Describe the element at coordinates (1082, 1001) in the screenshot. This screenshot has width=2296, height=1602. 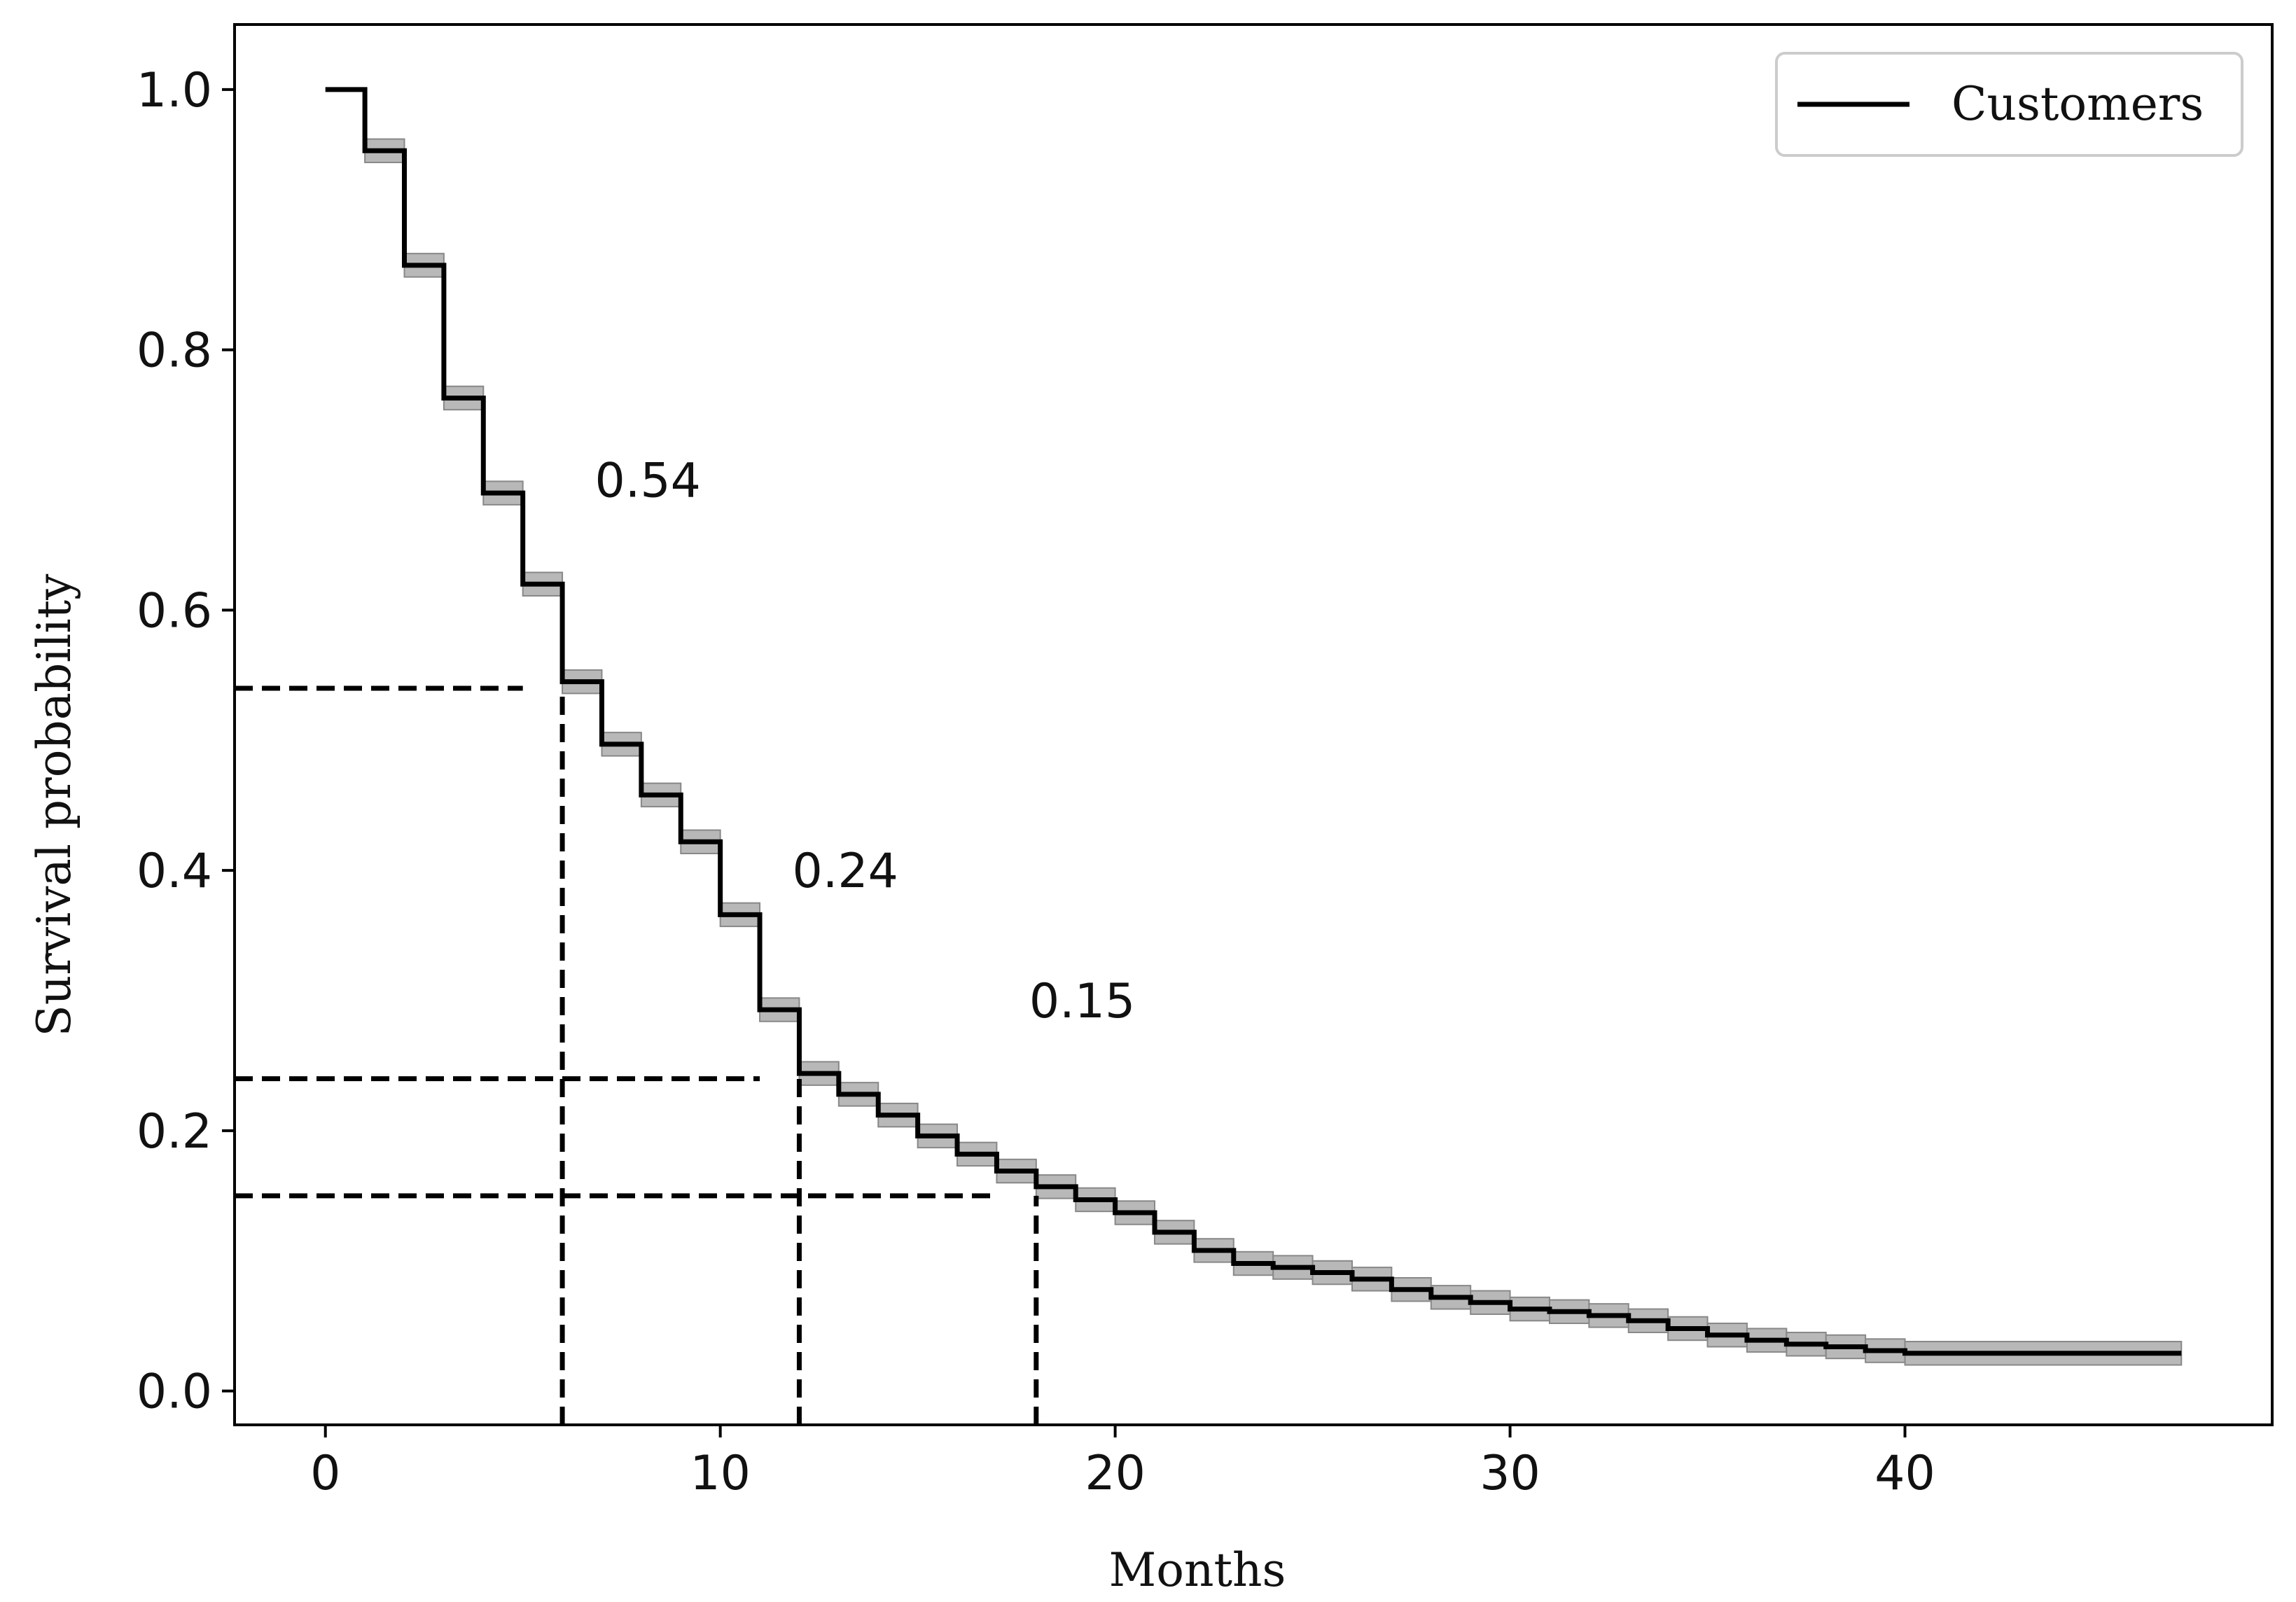
I see `annotation-label: 0.15` at that location.